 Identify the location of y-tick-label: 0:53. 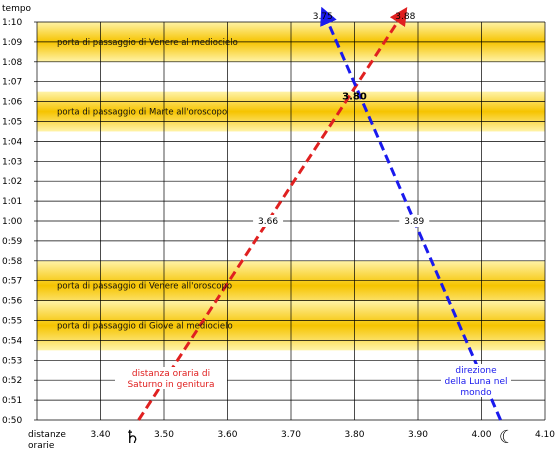
(12, 361).